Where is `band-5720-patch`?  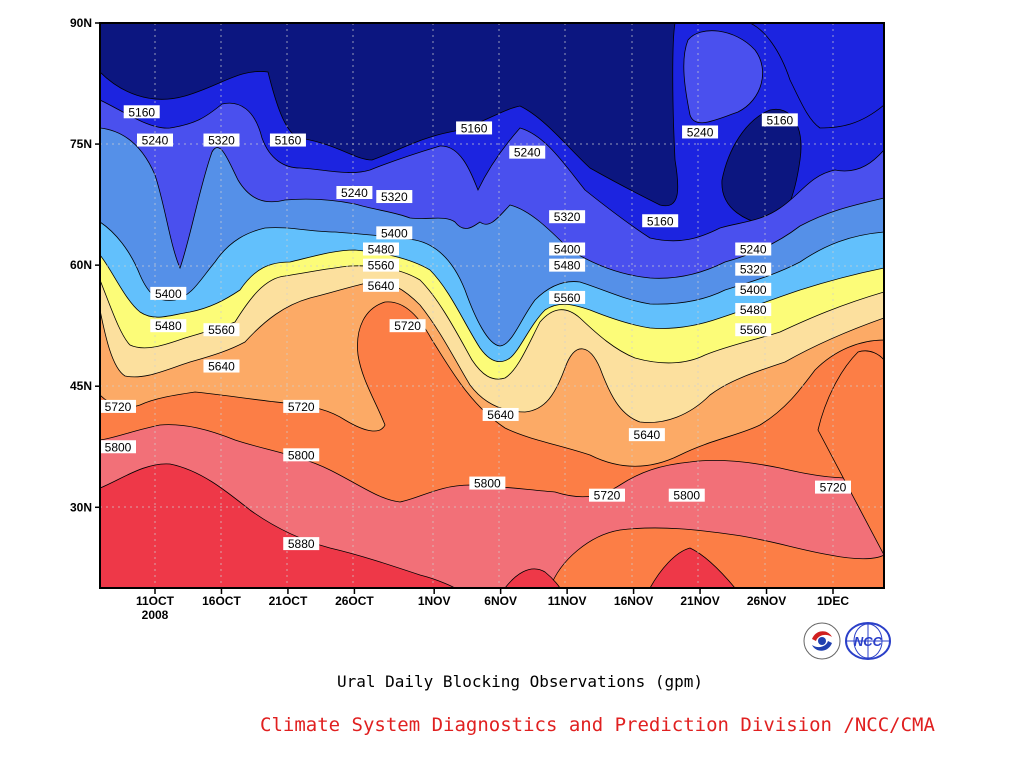
band-5720-patch is located at coordinates (716, 469).